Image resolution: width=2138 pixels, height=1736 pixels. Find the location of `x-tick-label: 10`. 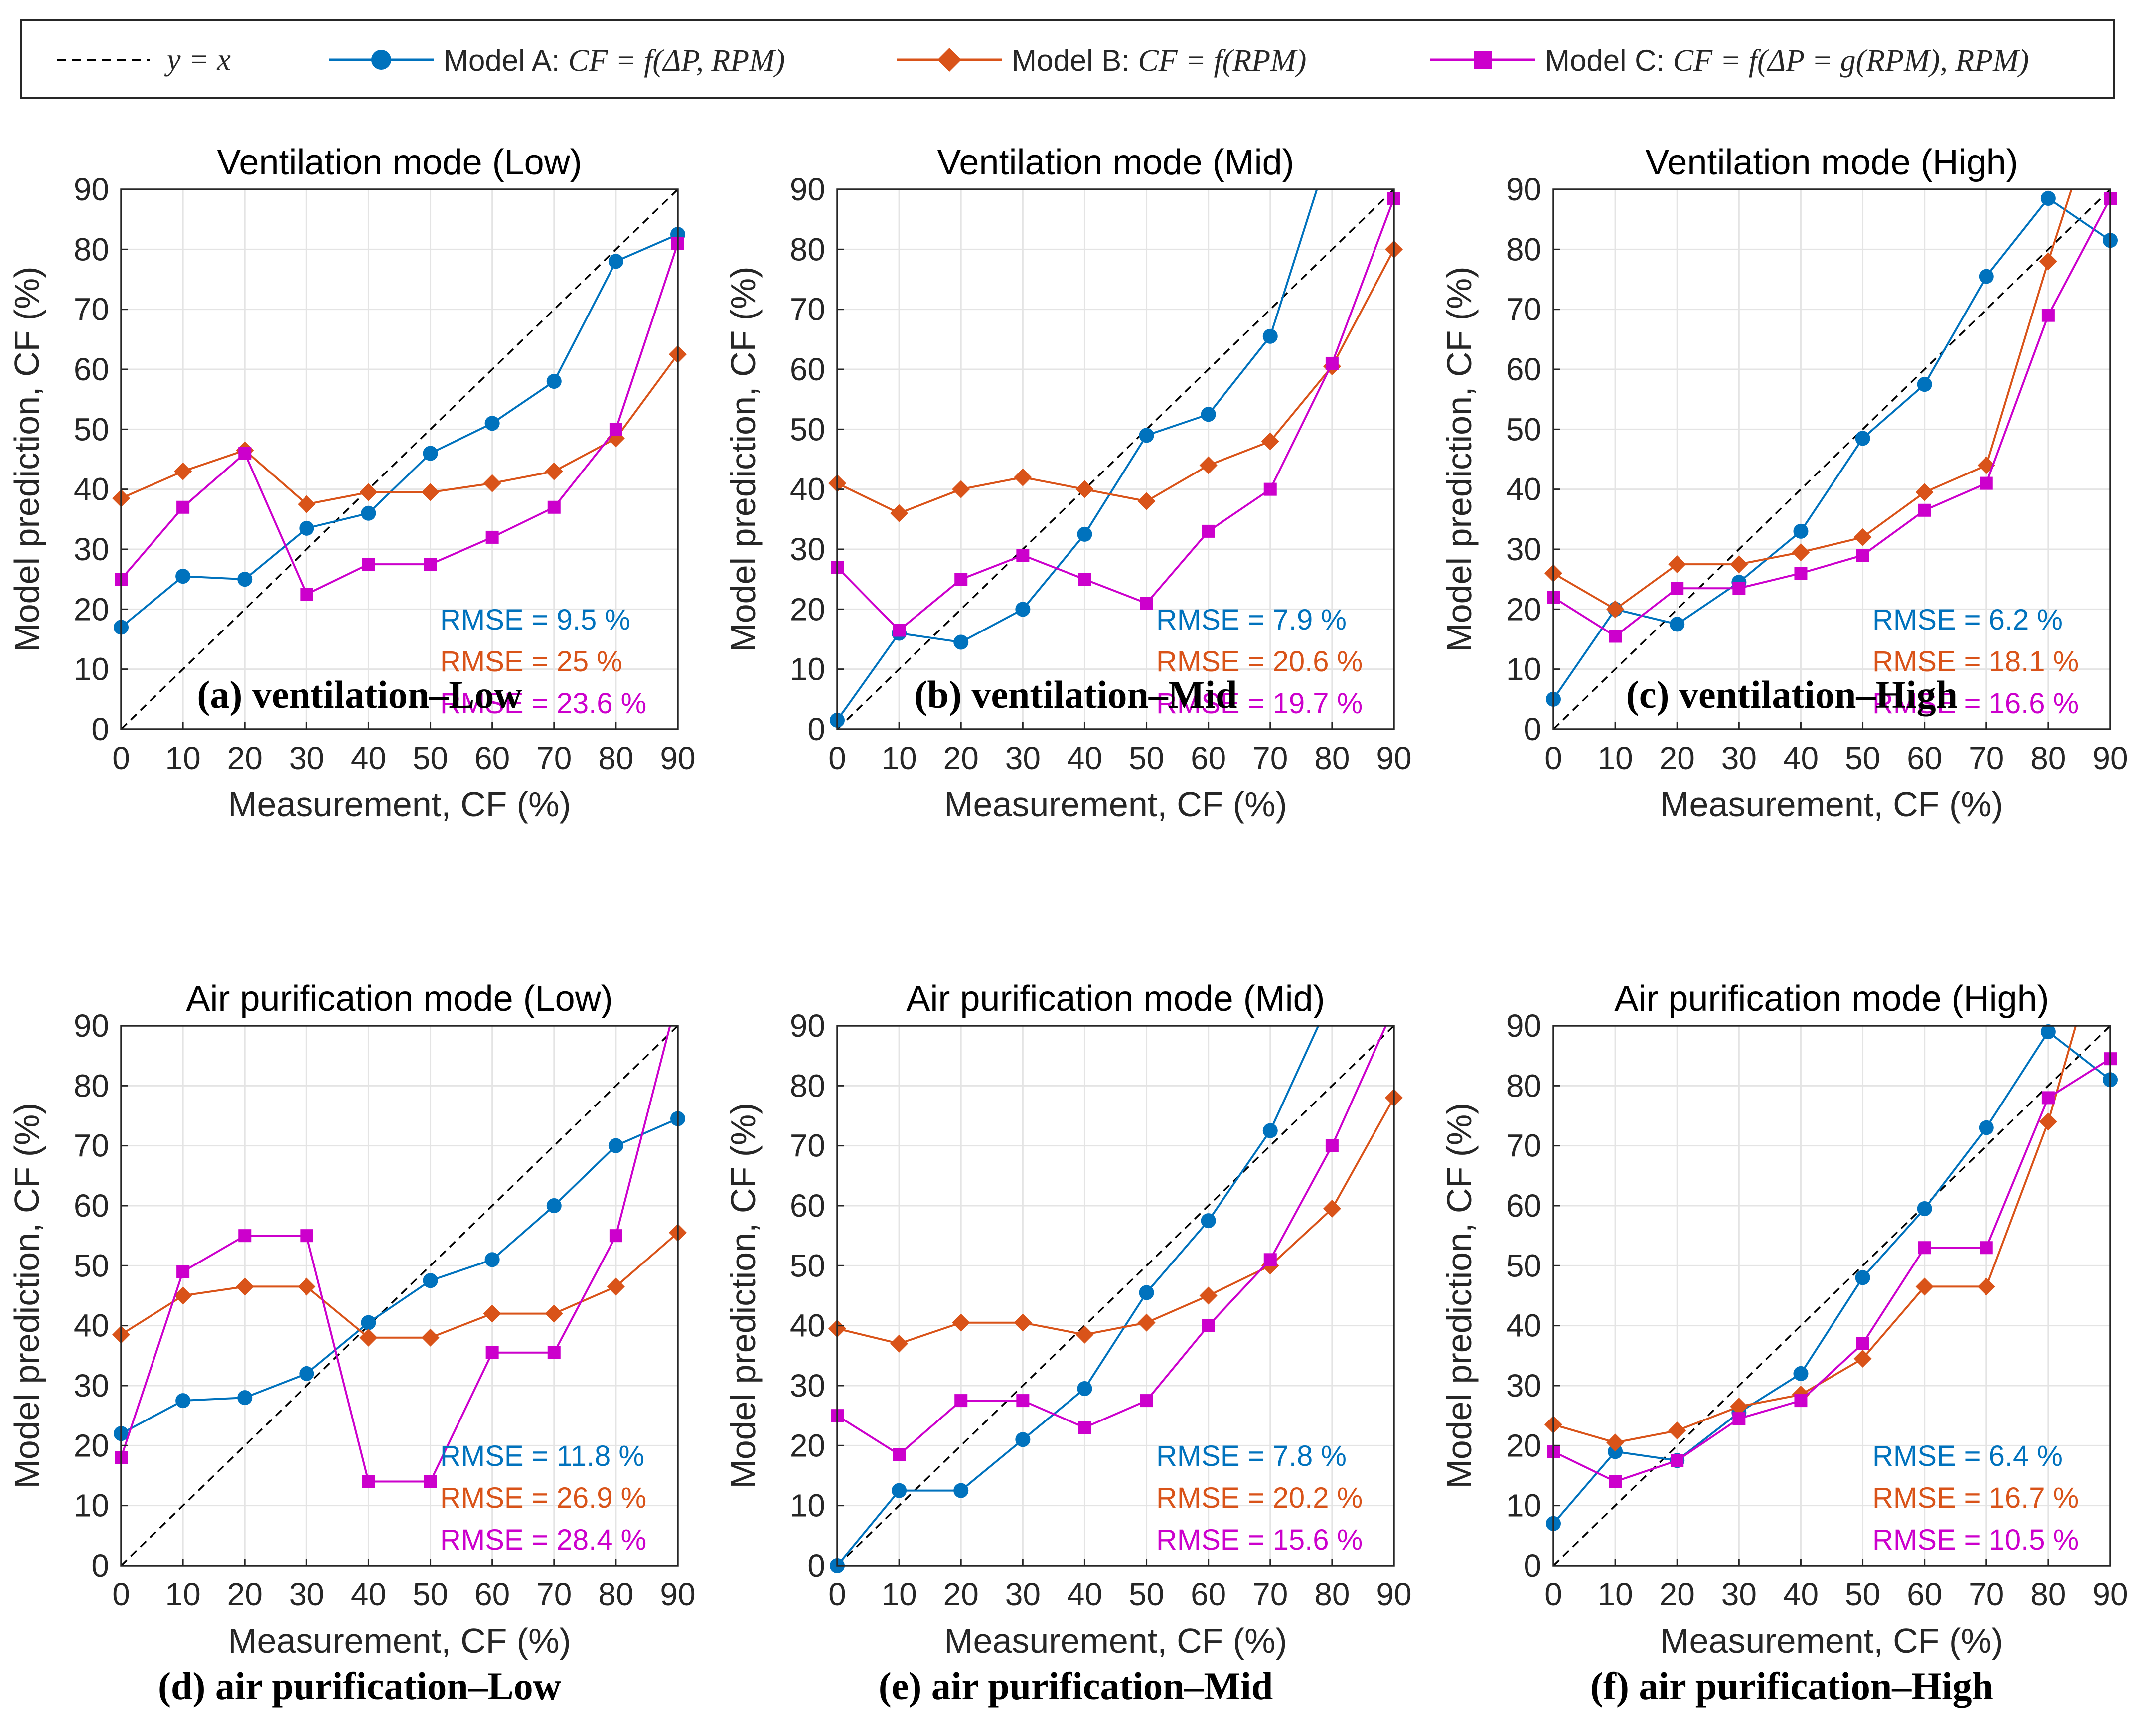

x-tick-label: 10 is located at coordinates (1615, 1594).